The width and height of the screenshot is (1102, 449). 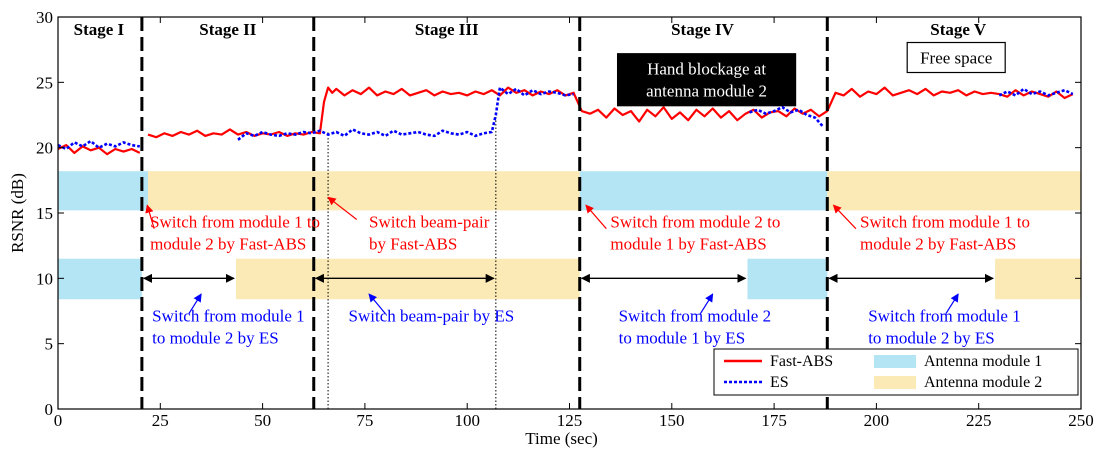 What do you see at coordinates (706, 91) in the screenshot?
I see `blockage-label: antenna module 2` at bounding box center [706, 91].